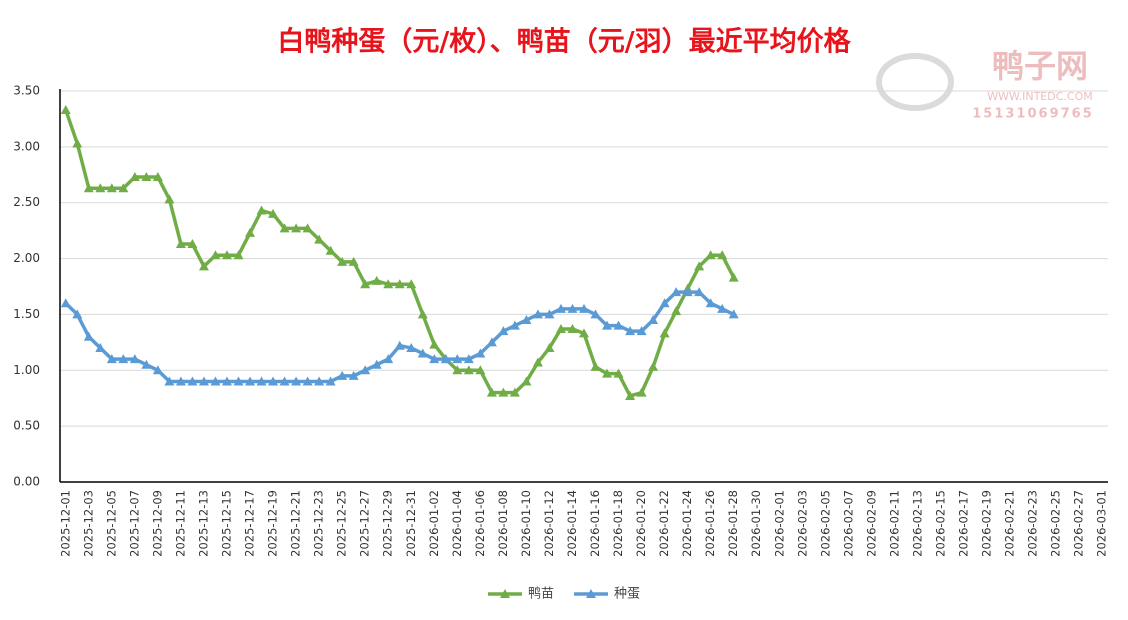 This screenshot has width=1128, height=620. Describe the element at coordinates (26, 146) in the screenshot. I see `y-tick-label: 3.00` at that location.